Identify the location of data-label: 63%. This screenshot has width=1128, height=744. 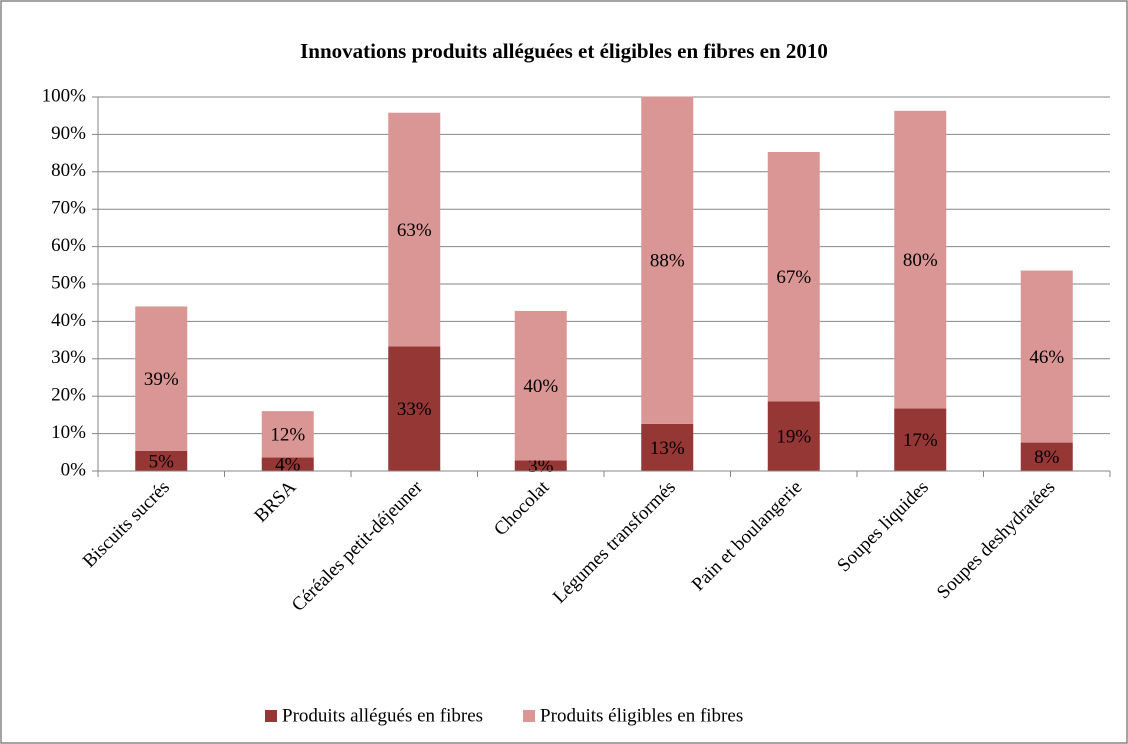
(414, 230).